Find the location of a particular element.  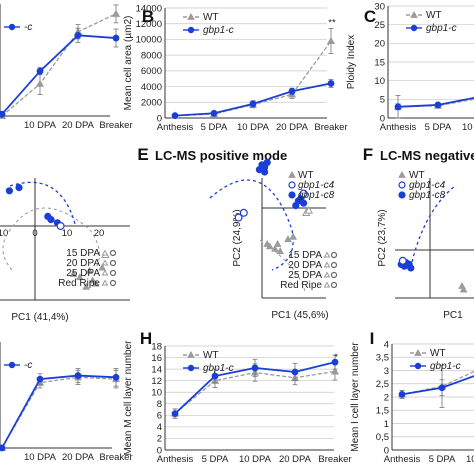

legend-label-i: WT is located at coordinates (438, 353).